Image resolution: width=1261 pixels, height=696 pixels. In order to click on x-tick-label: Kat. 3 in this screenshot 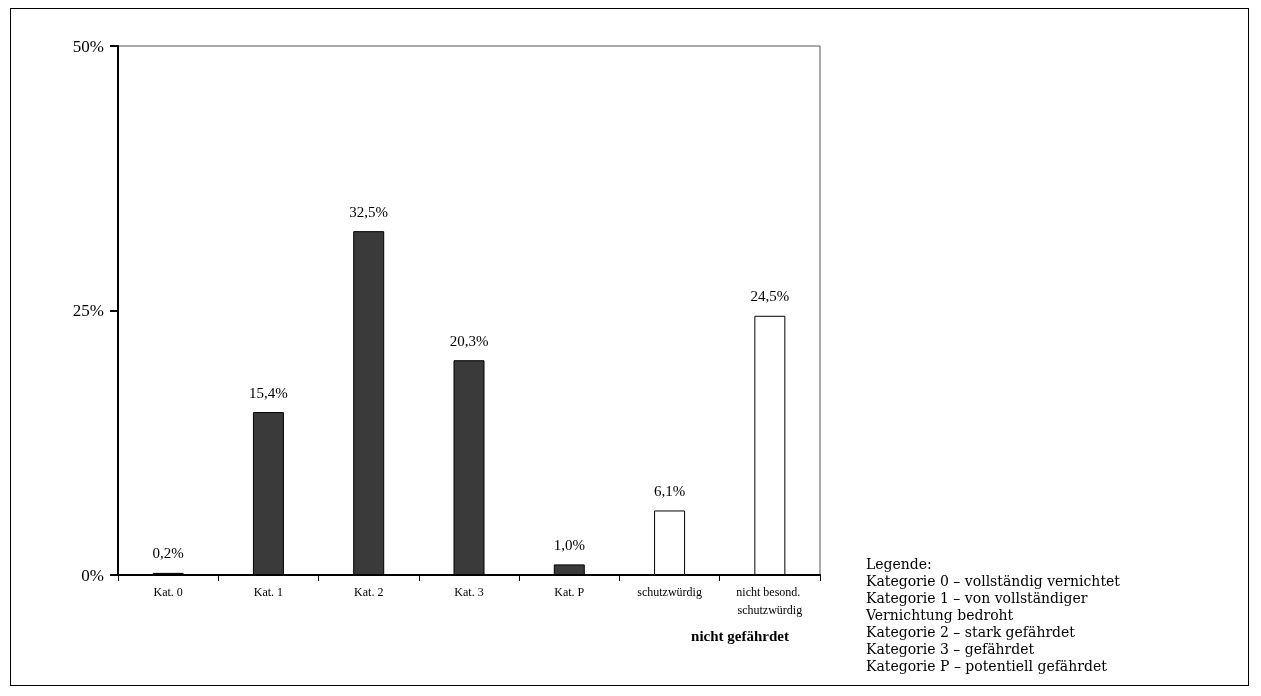, I will do `click(469, 592)`.